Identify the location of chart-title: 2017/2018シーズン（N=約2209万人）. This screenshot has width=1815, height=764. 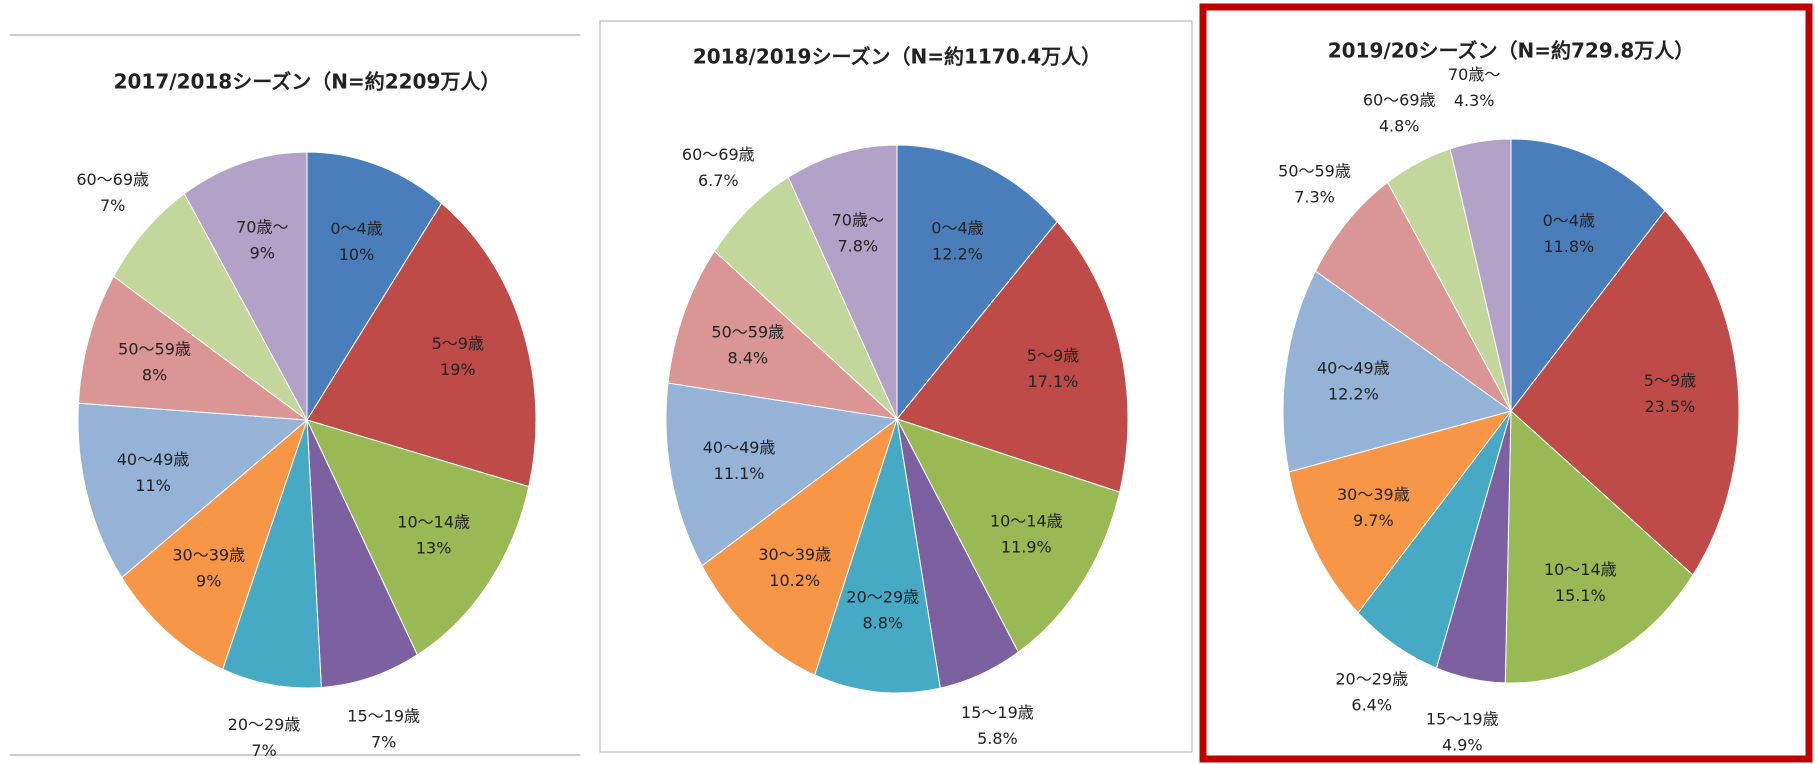
(307, 82).